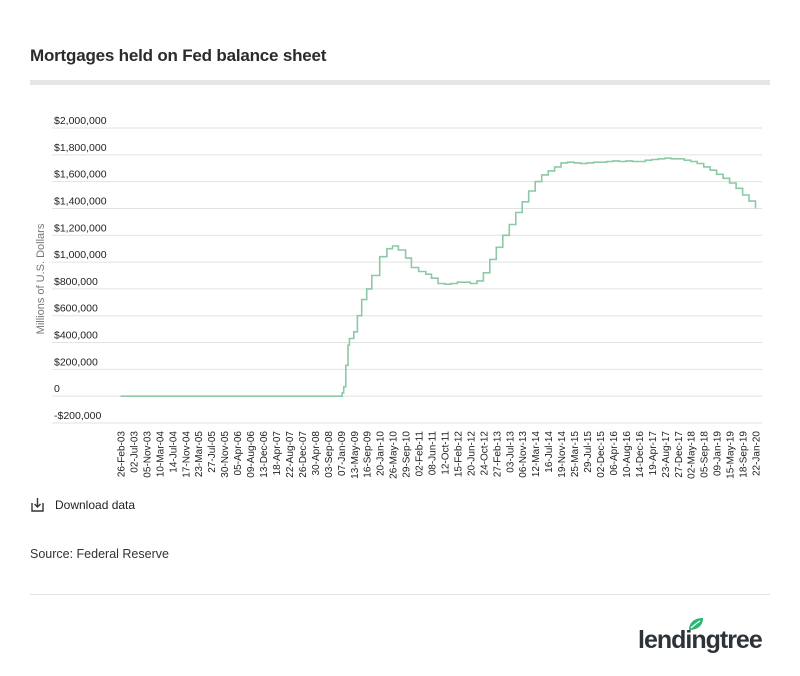 Image resolution: width=800 pixels, height=676 pixels. I want to click on y-tick-label: $1,800,000, so click(80, 148).